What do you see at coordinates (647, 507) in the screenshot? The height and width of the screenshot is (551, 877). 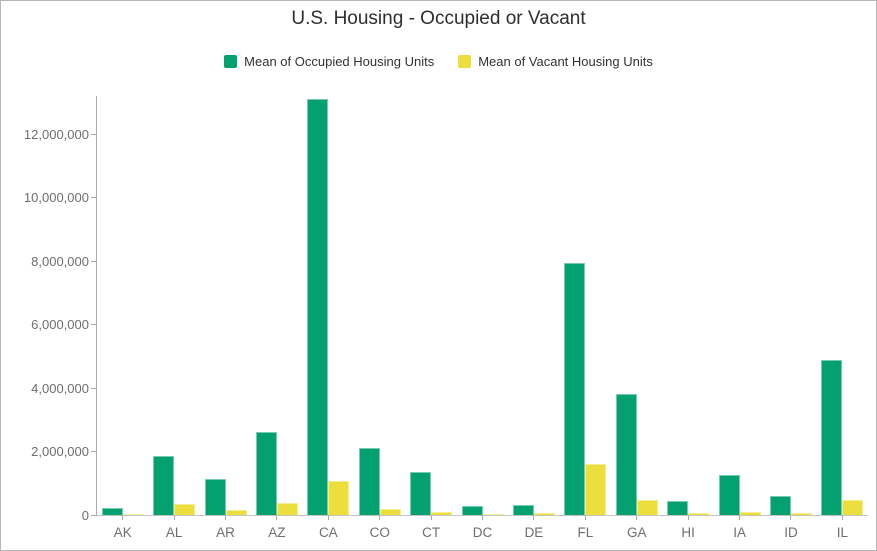 I see `bar-vacant-ga` at bounding box center [647, 507].